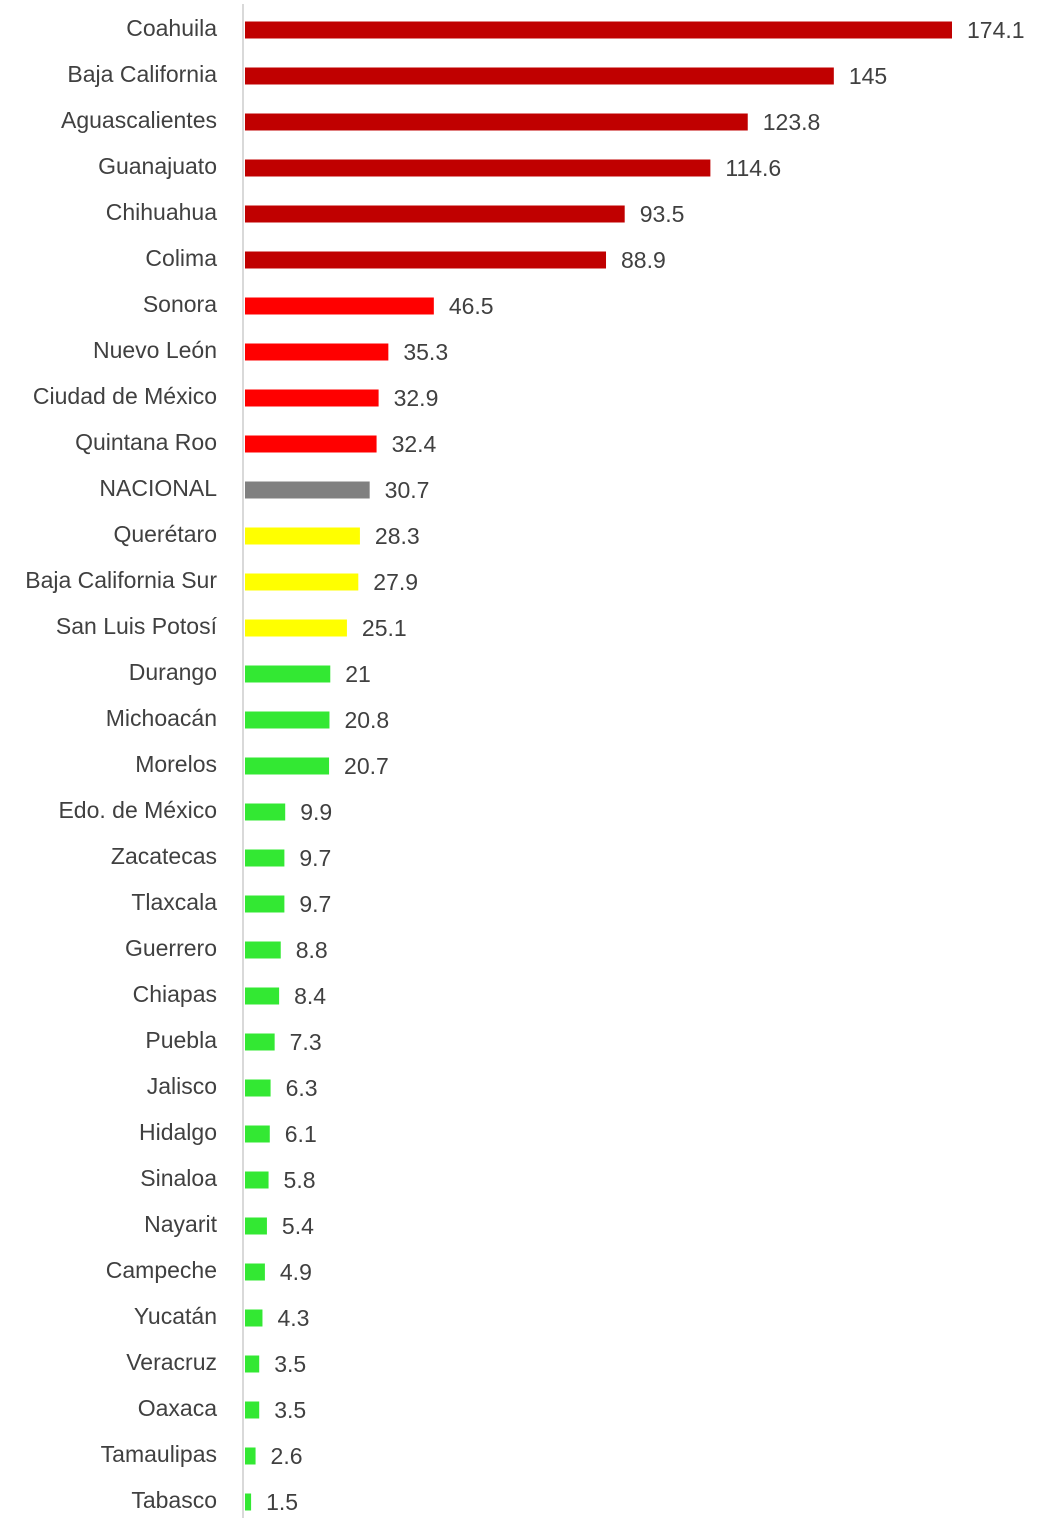  I want to click on value-label: 46.5, so click(471, 306).